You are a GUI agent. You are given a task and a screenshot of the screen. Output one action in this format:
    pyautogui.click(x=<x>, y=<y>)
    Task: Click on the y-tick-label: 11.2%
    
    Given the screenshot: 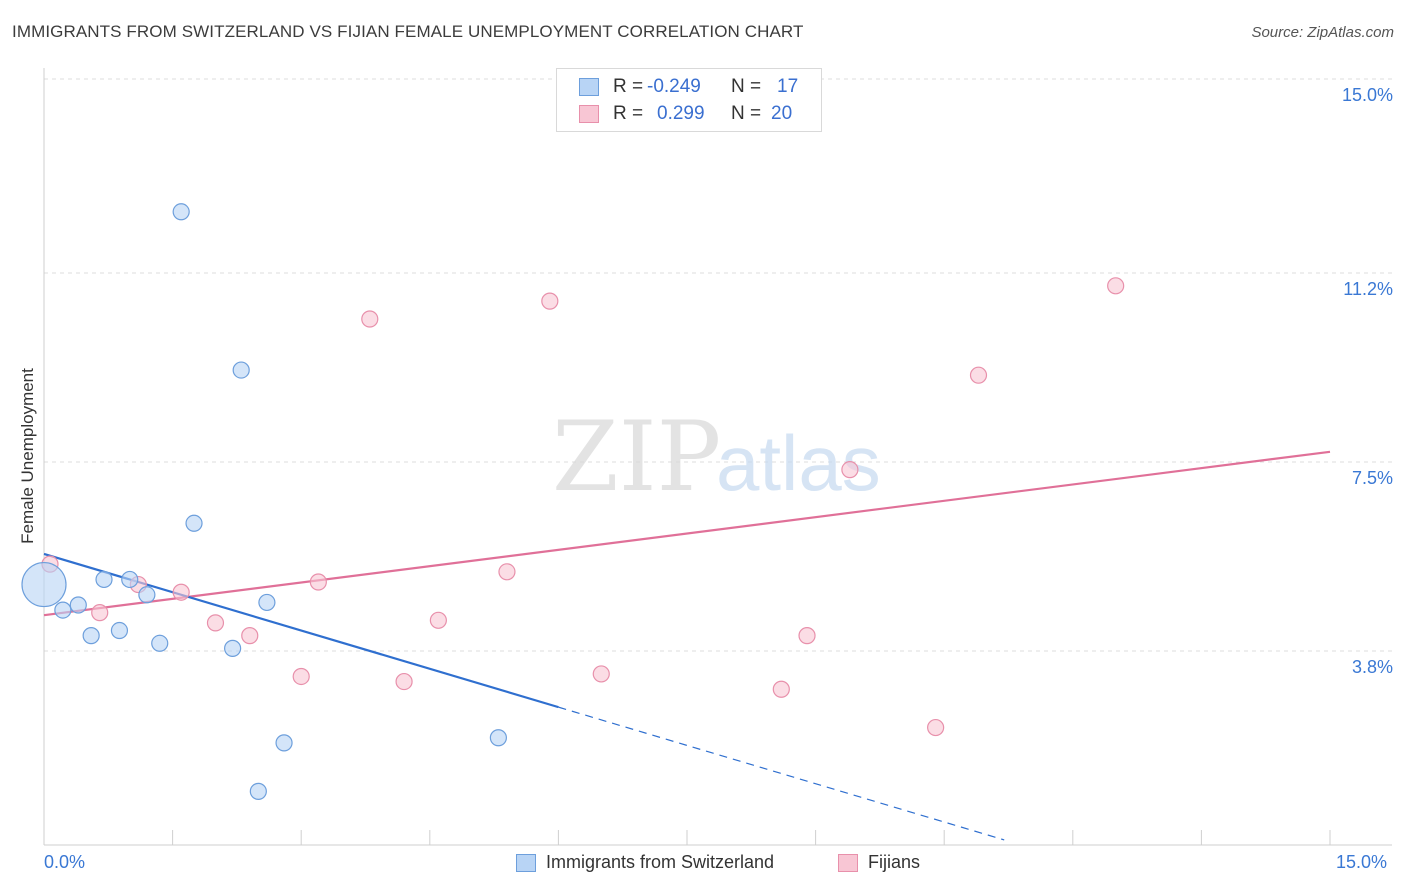 What is the action you would take?
    pyautogui.click(x=1368, y=289)
    